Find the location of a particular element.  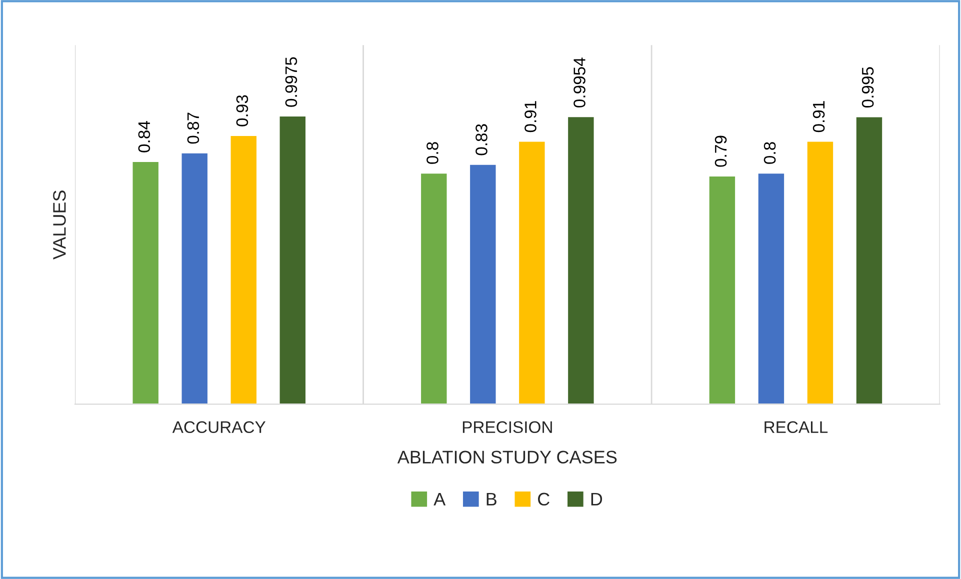

legend-label: A is located at coordinates (440, 499).